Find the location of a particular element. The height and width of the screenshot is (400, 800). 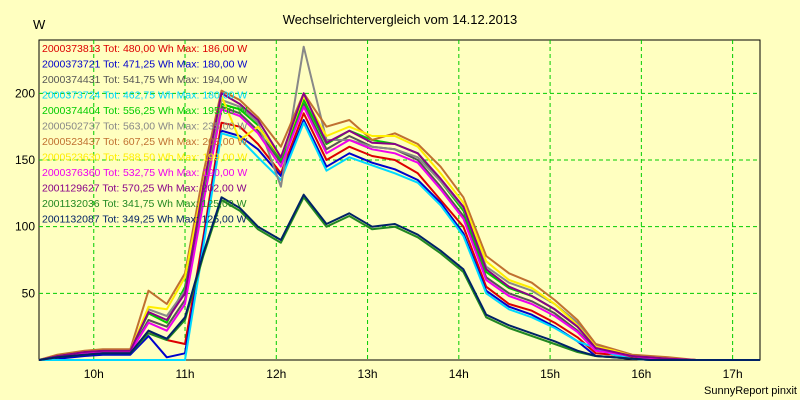

x-axis: 10h 11h 12h 13h 14h 15h 16h 17h is located at coordinates (413, 374).